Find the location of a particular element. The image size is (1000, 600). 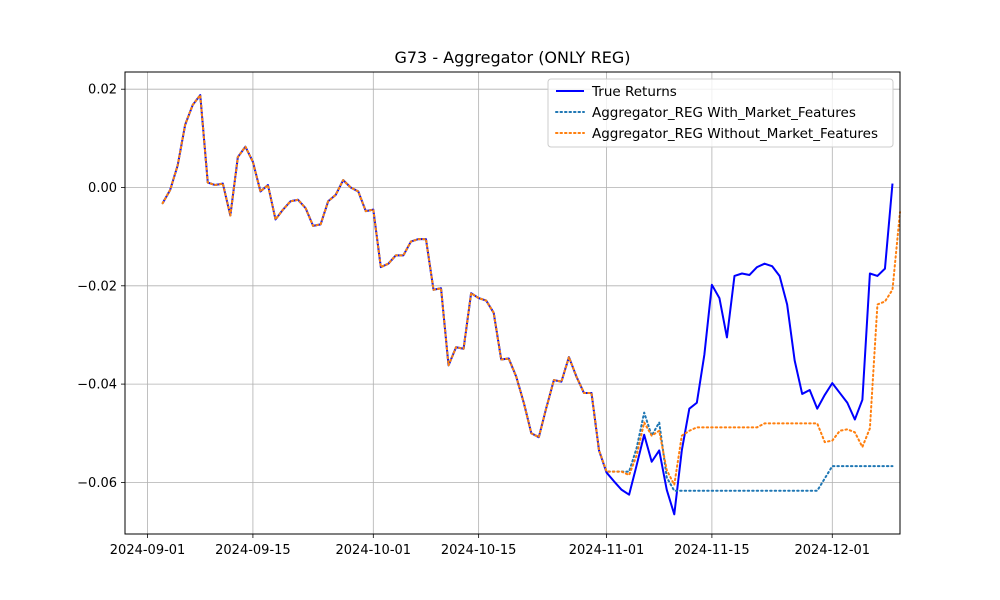

x-tick-label: 2024-09-01 is located at coordinates (148, 550).